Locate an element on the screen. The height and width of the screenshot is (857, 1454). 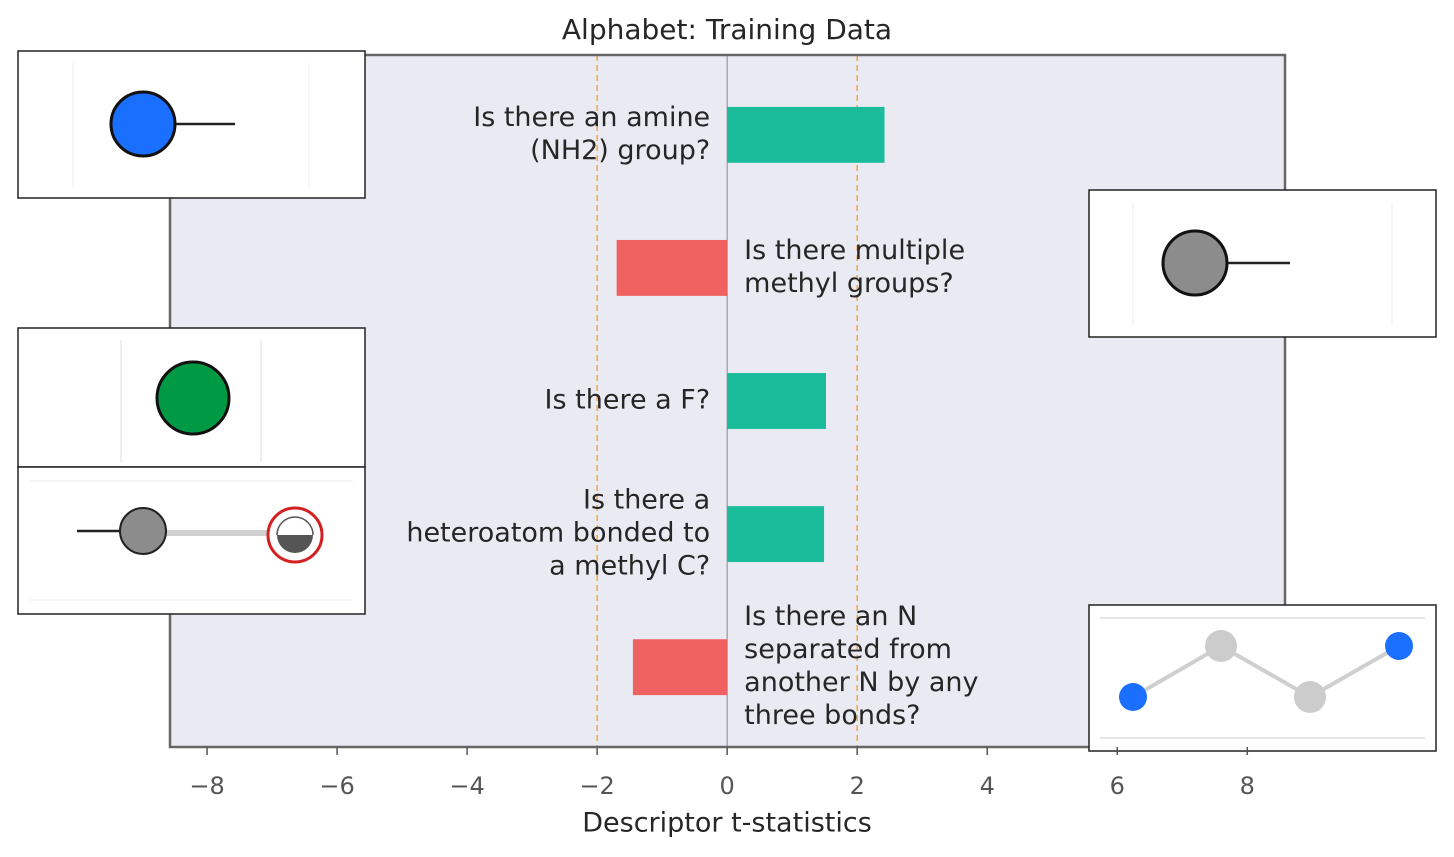
category-label: a methyl C? is located at coordinates (629, 566).